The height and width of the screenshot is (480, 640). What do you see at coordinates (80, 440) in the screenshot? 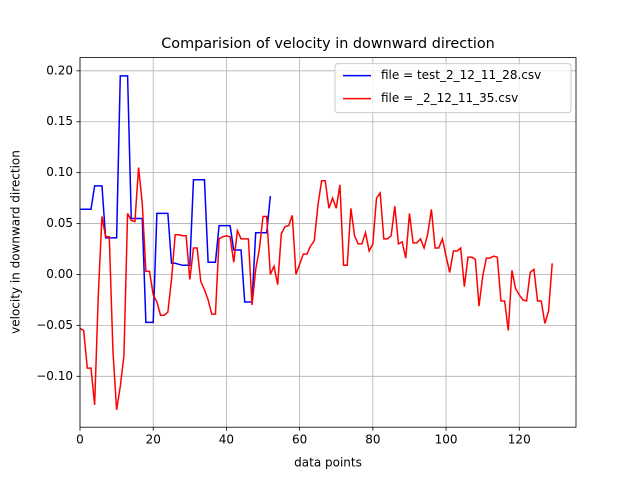
I see `x-tick-label: 0` at bounding box center [80, 440].